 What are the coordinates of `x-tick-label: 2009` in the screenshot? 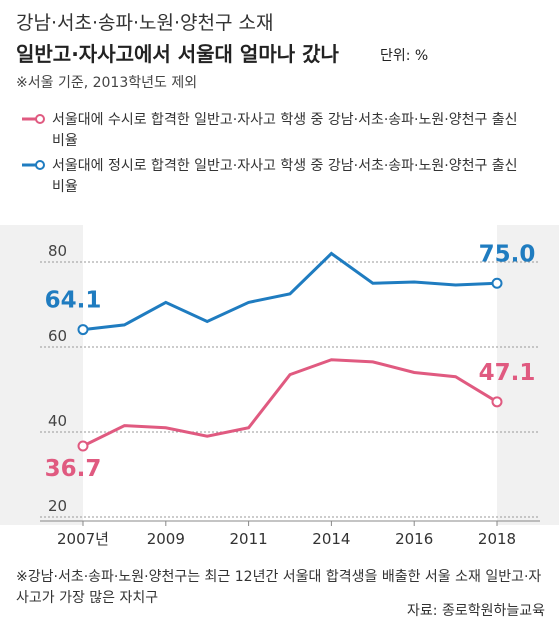 It's located at (166, 539).